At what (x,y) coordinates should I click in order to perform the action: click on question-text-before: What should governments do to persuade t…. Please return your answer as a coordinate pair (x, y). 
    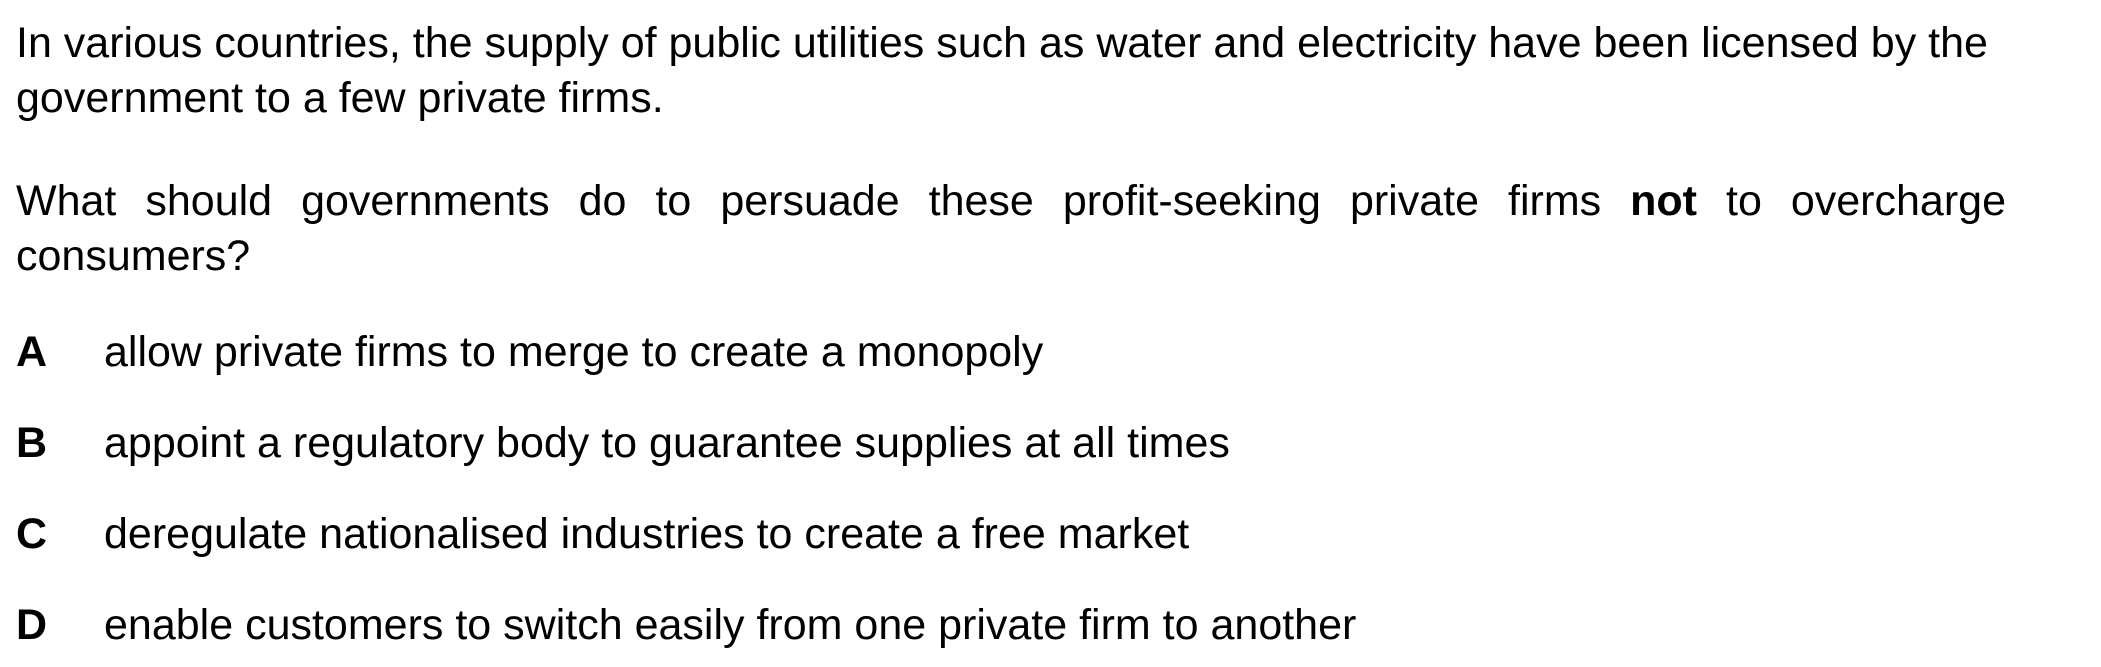
    Looking at the image, I should click on (823, 201).